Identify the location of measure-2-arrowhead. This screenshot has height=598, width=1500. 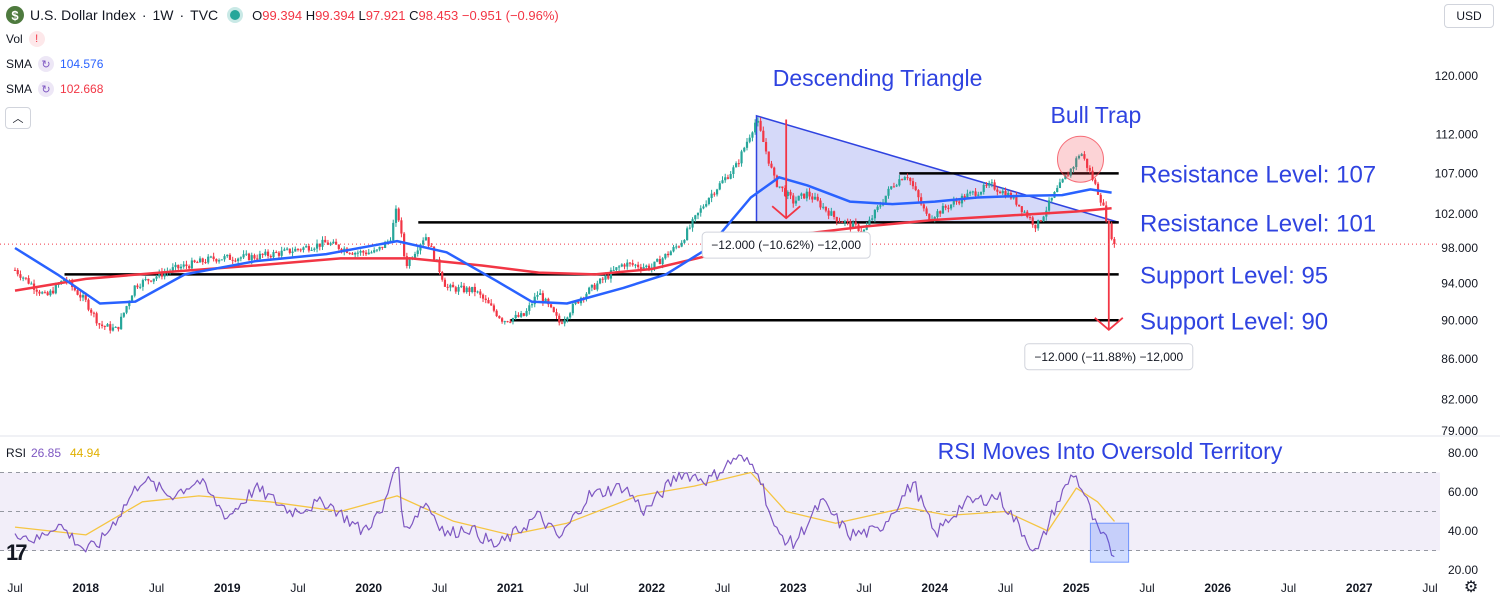
(1109, 324).